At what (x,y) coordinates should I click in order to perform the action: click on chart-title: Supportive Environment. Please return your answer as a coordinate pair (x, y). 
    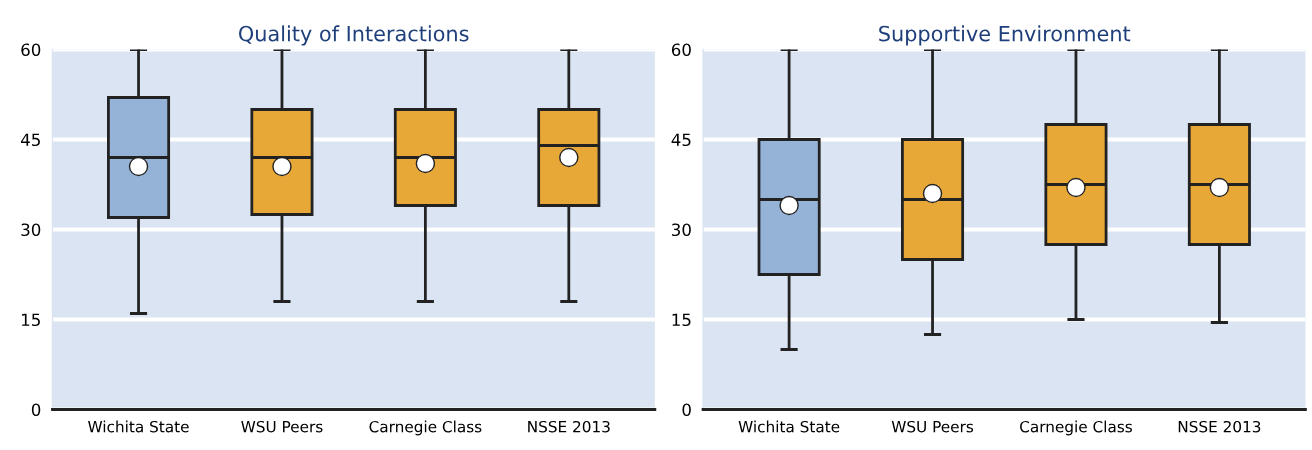
    Looking at the image, I should click on (1005, 35).